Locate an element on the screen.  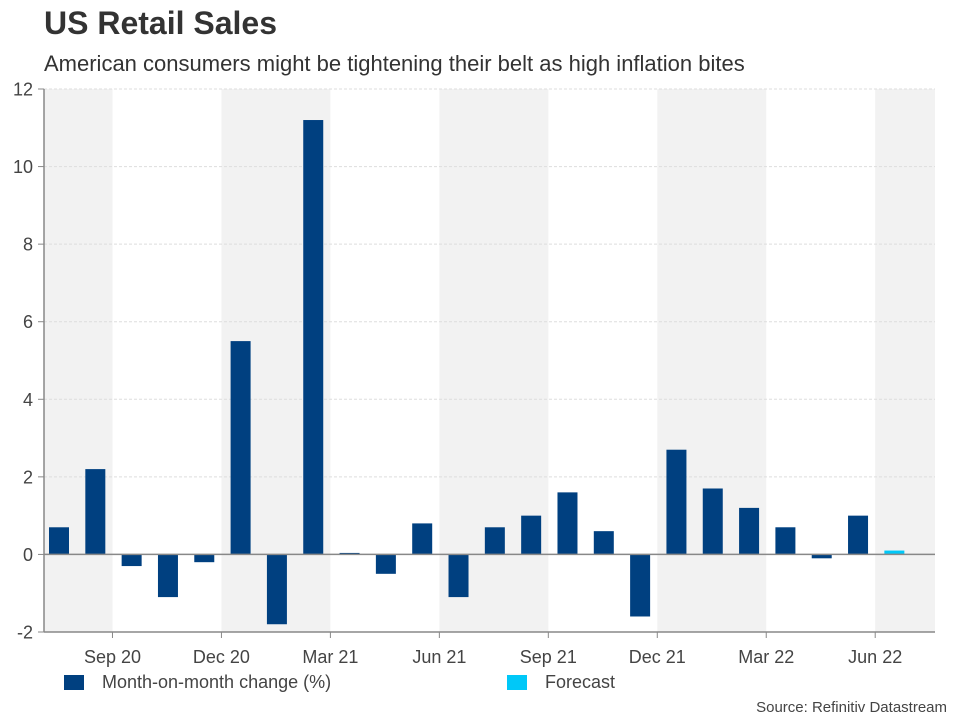
x-tick-label: Dec 21 is located at coordinates (657, 657).